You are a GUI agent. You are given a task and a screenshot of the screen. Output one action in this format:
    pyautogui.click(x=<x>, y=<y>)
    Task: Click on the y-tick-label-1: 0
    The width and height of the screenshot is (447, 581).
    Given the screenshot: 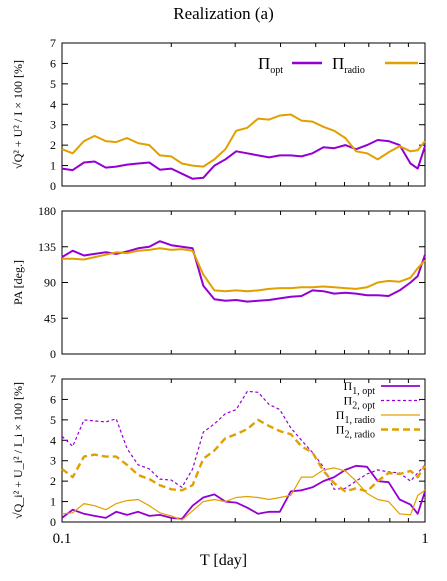 What is the action you would take?
    pyautogui.click(x=53, y=354)
    